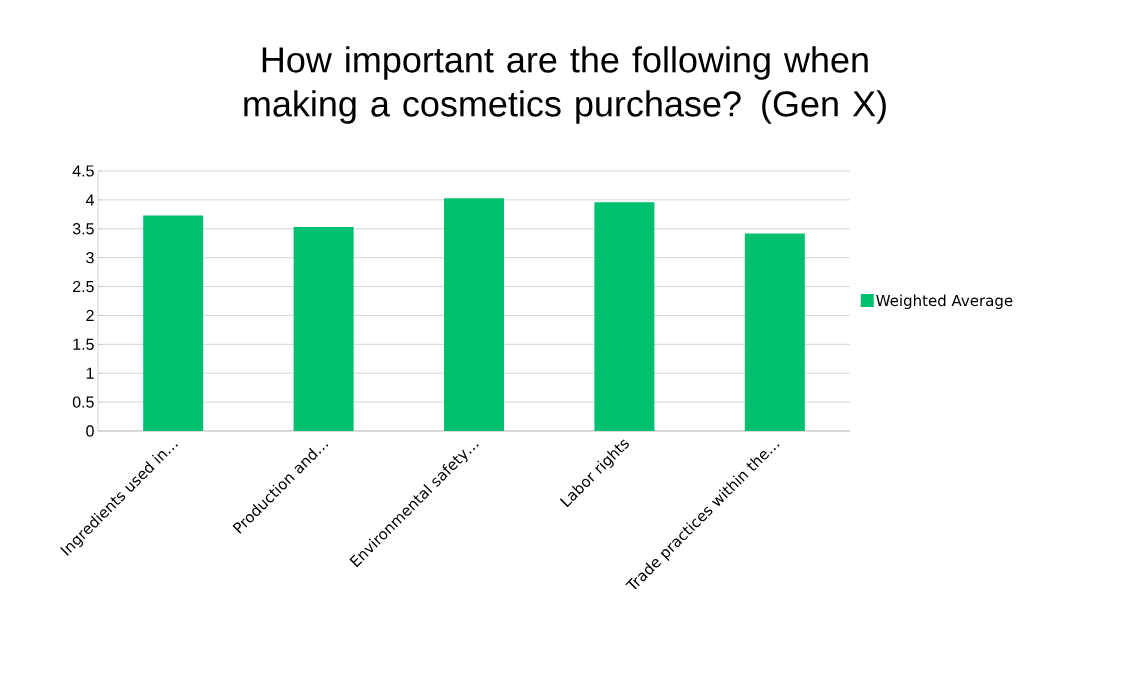 The width and height of the screenshot is (1130, 681). Describe the element at coordinates (565, 85) in the screenshot. I see `chart-title: How important are the following when making a cosmetics purchase? (Gen X)` at that location.